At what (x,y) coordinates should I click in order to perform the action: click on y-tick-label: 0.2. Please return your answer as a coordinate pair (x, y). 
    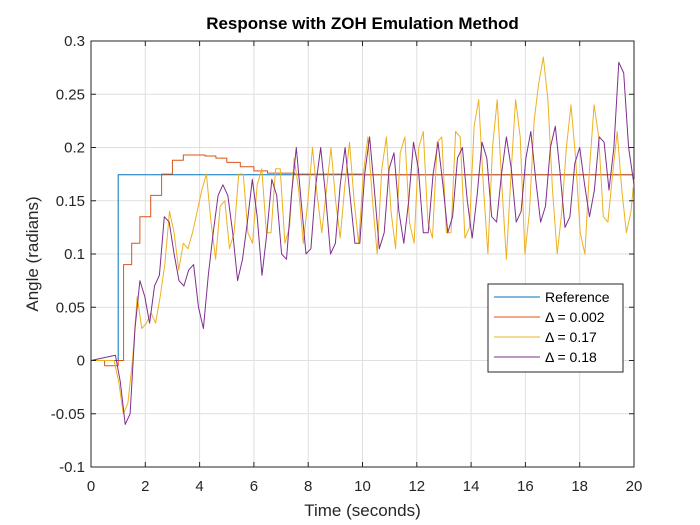
    Looking at the image, I should click on (74, 148).